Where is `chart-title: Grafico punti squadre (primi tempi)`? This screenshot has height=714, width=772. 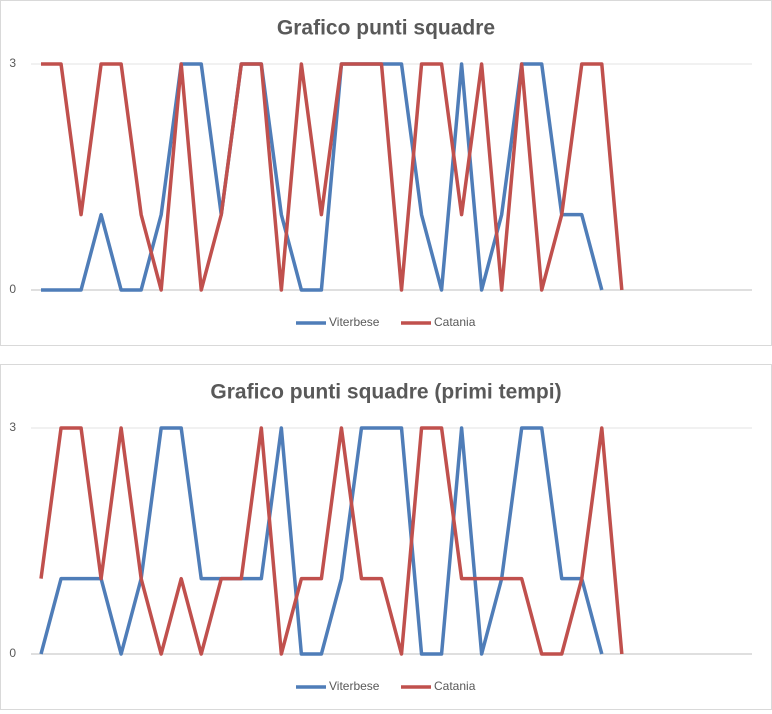
chart-title: Grafico punti squadre (primi tempi) is located at coordinates (385, 392).